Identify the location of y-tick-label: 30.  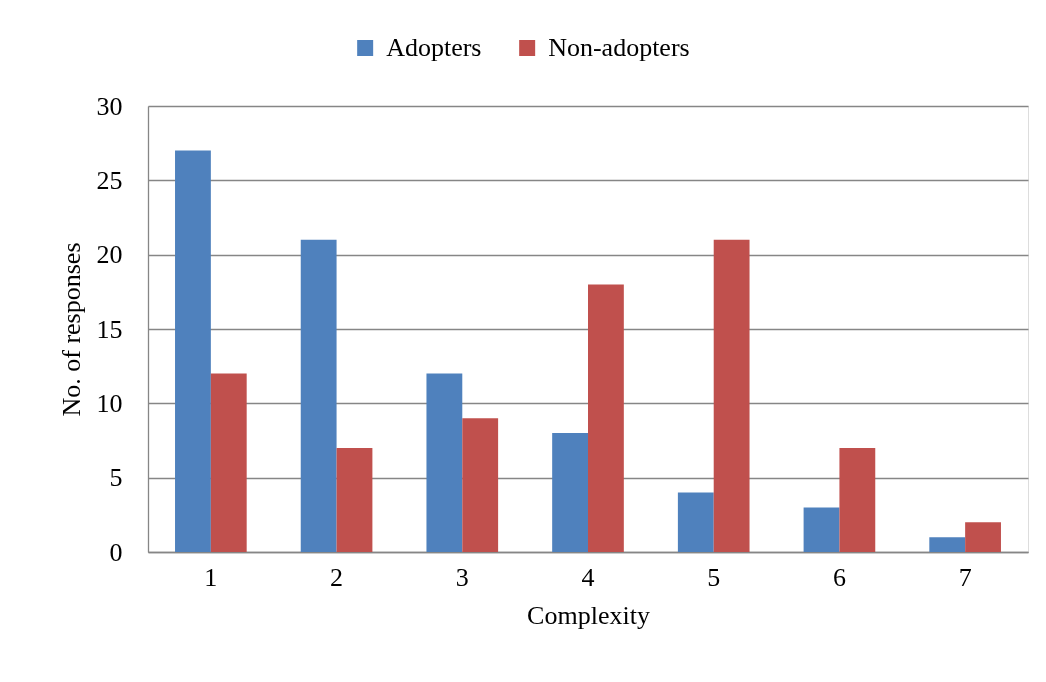
(109, 106).